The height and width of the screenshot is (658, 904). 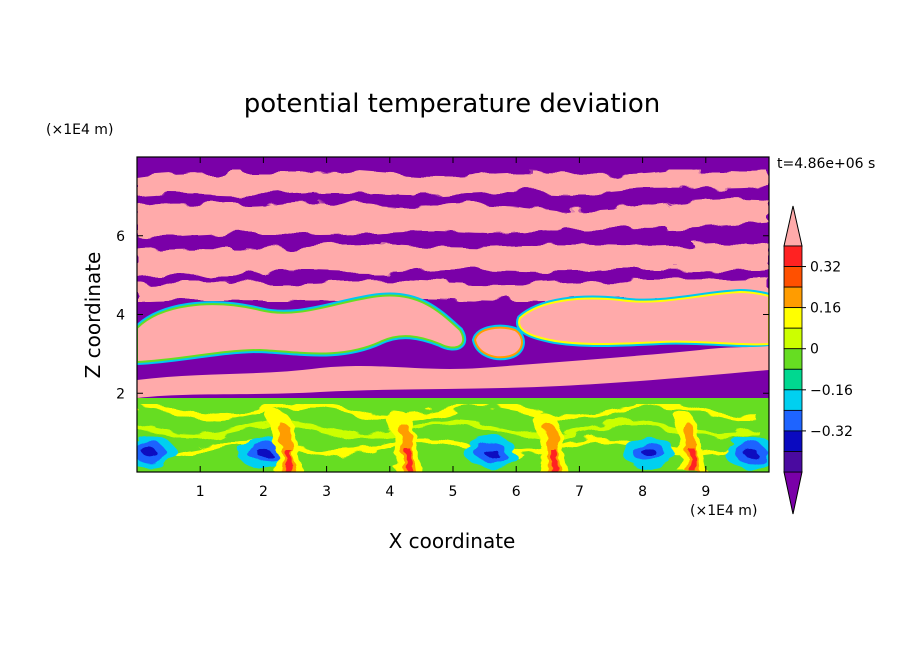 I want to click on y-tick-label: 6, so click(x=120, y=237).